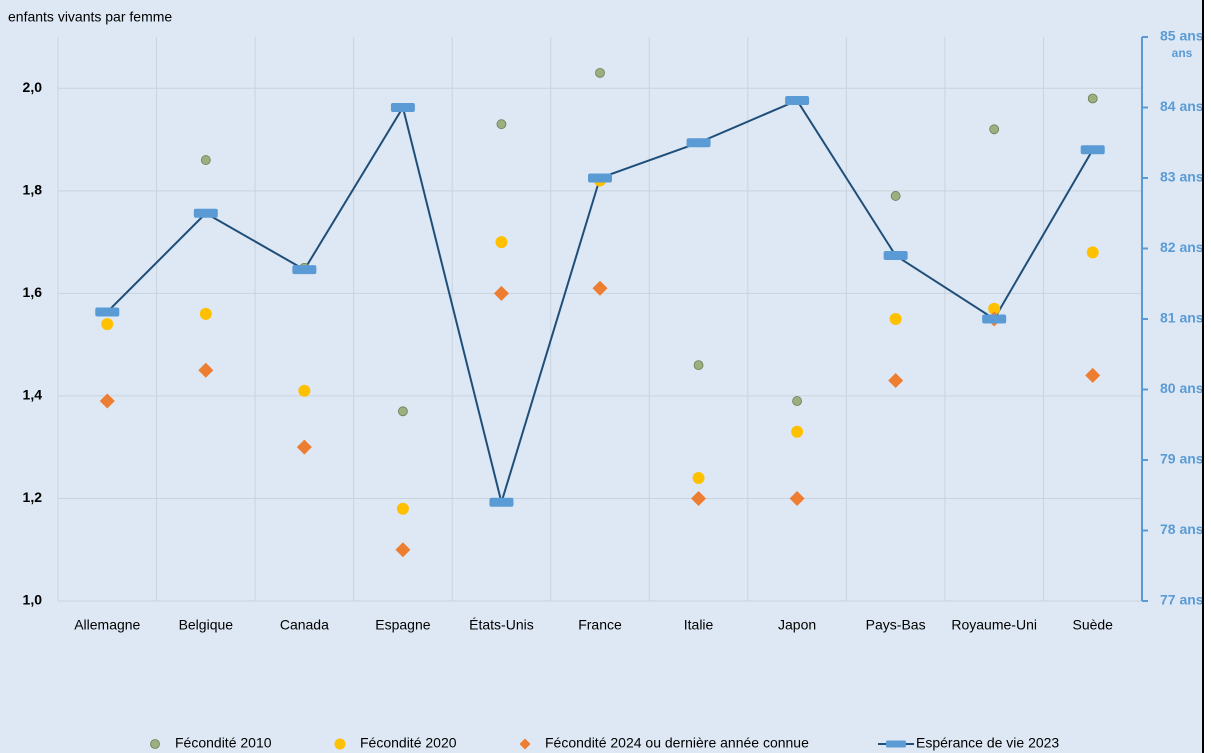 The width and height of the screenshot is (1211, 753). I want to click on y2-axis-label: ans, so click(1182, 53).